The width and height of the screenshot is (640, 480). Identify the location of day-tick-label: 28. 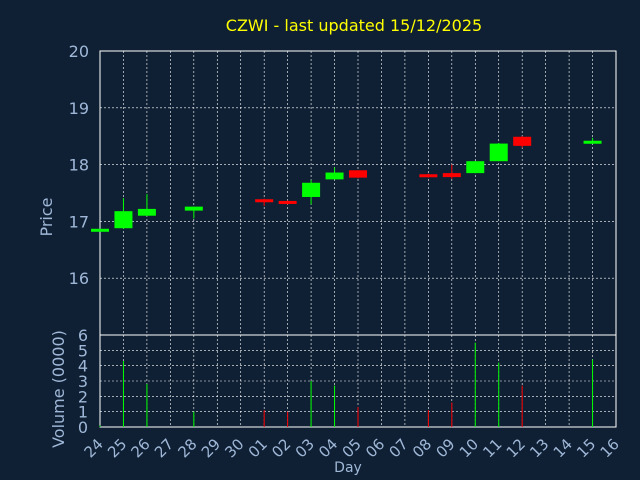
(187, 448).